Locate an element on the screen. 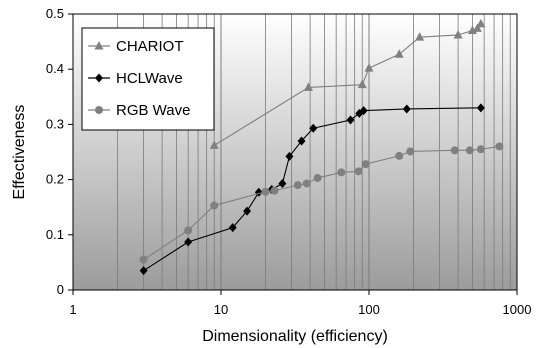 The width and height of the screenshot is (540, 348). y-tick-label: 0.1 is located at coordinates (55, 234).